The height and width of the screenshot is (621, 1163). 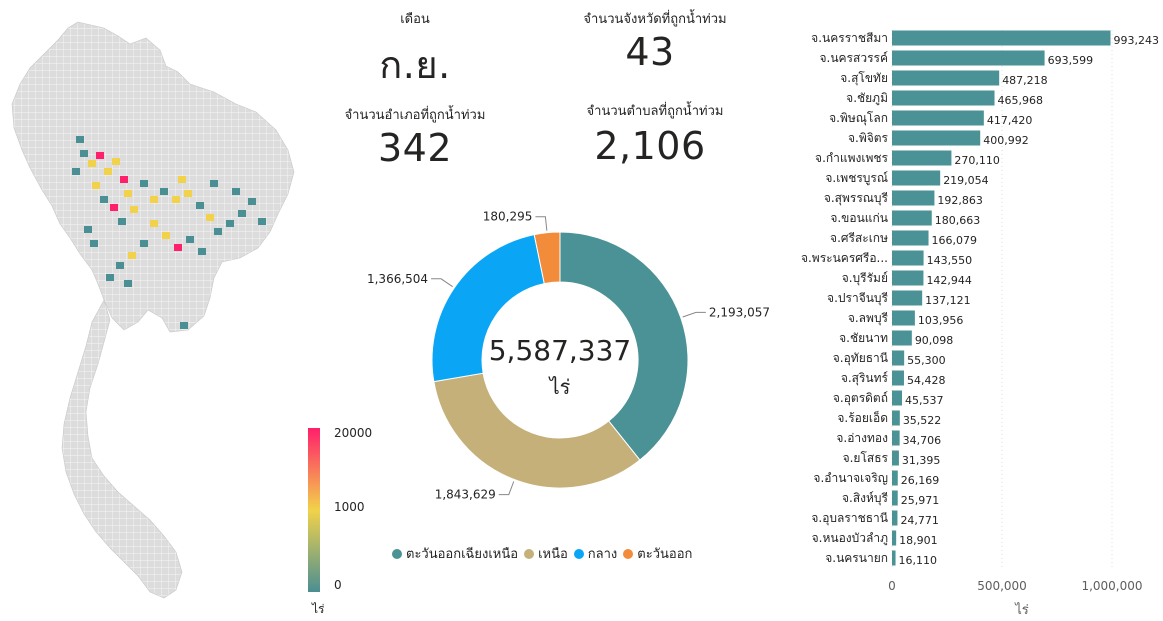 What do you see at coordinates (865, 378) in the screenshot?
I see `bar-category-label: จ.สุรินทร์` at bounding box center [865, 378].